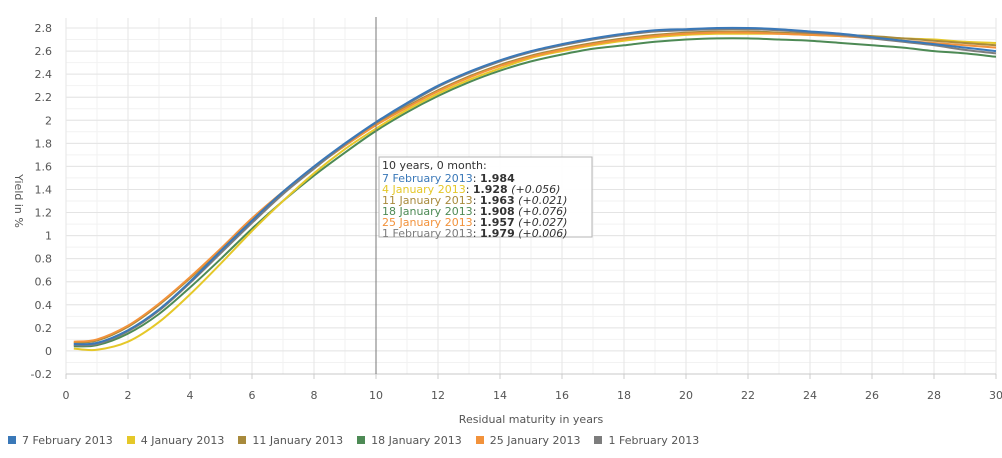 The image size is (1002, 458). Describe the element at coordinates (475, 233) in the screenshot. I see `tooltip-row: 1 February 2013: 1.979 (+0.006)` at that location.